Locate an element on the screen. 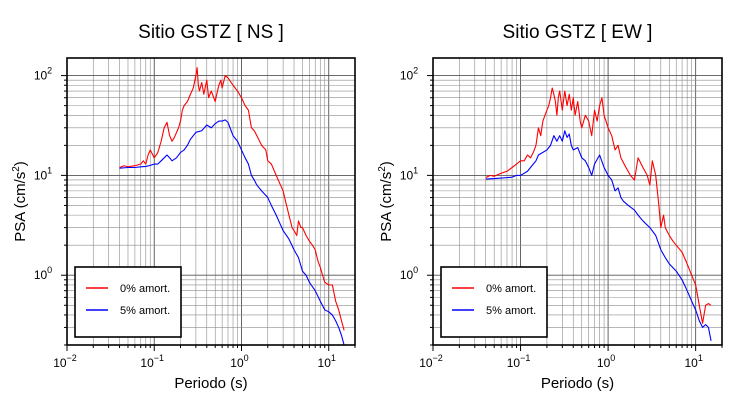 The height and width of the screenshot is (400, 730). chart-title: Sitio GSTZ [ EW ] is located at coordinates (578, 32).